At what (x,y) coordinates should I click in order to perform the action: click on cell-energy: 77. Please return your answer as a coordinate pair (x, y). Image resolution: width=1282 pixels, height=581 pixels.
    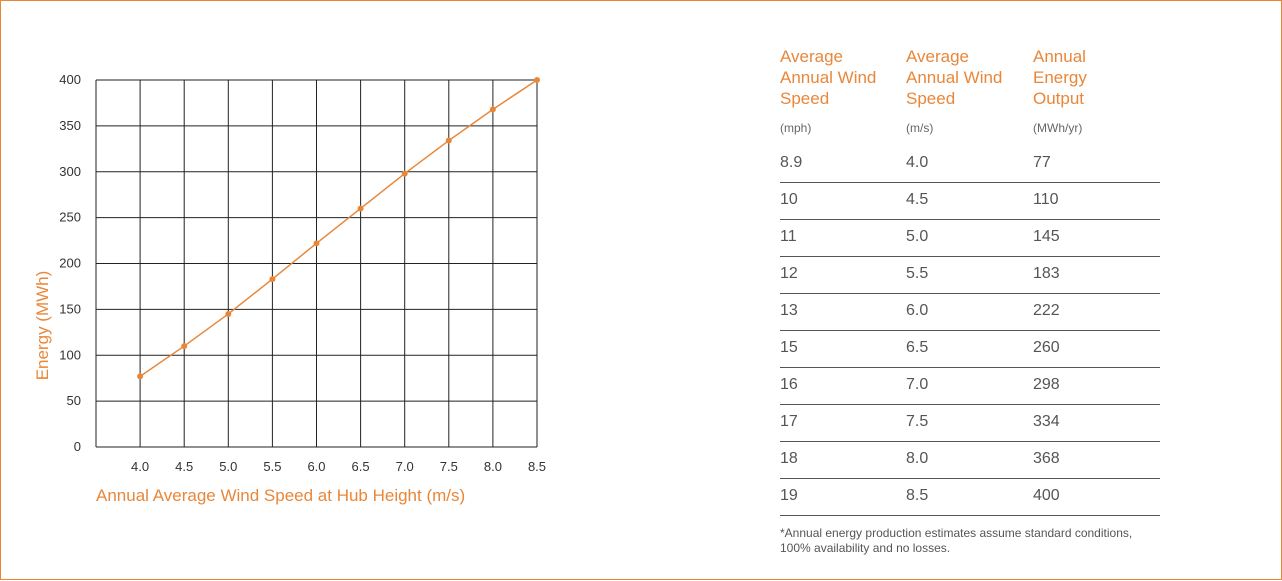
    Looking at the image, I should click on (1042, 162).